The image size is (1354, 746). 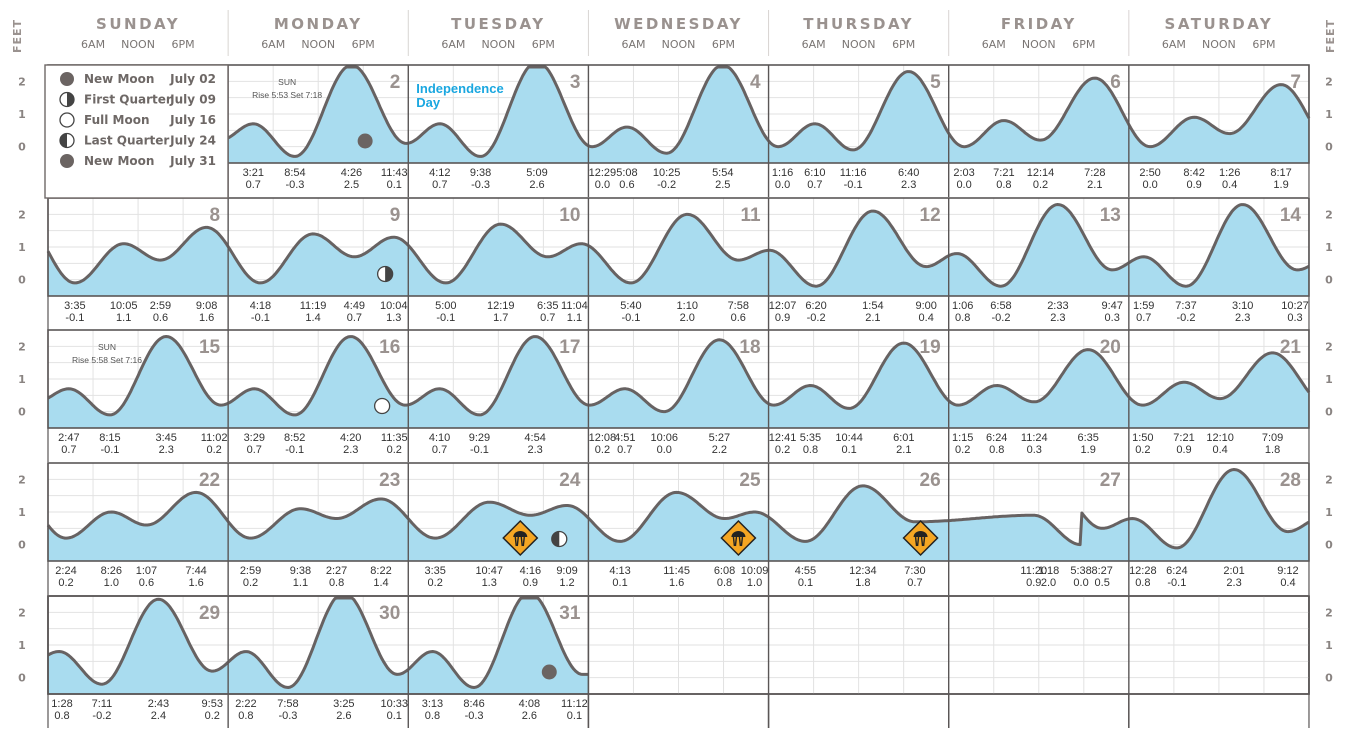 I want to click on day-number: 19, so click(x=930, y=347).